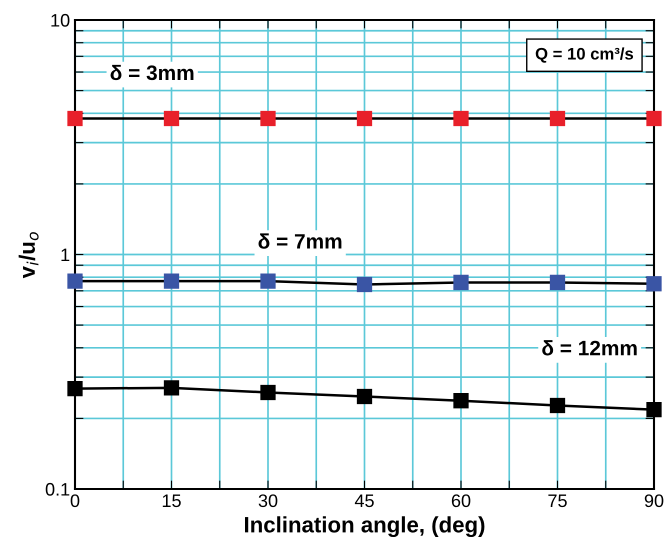 The height and width of the screenshot is (551, 670). Describe the element at coordinates (60, 20) in the screenshot. I see `y-tick-label: 10` at that location.